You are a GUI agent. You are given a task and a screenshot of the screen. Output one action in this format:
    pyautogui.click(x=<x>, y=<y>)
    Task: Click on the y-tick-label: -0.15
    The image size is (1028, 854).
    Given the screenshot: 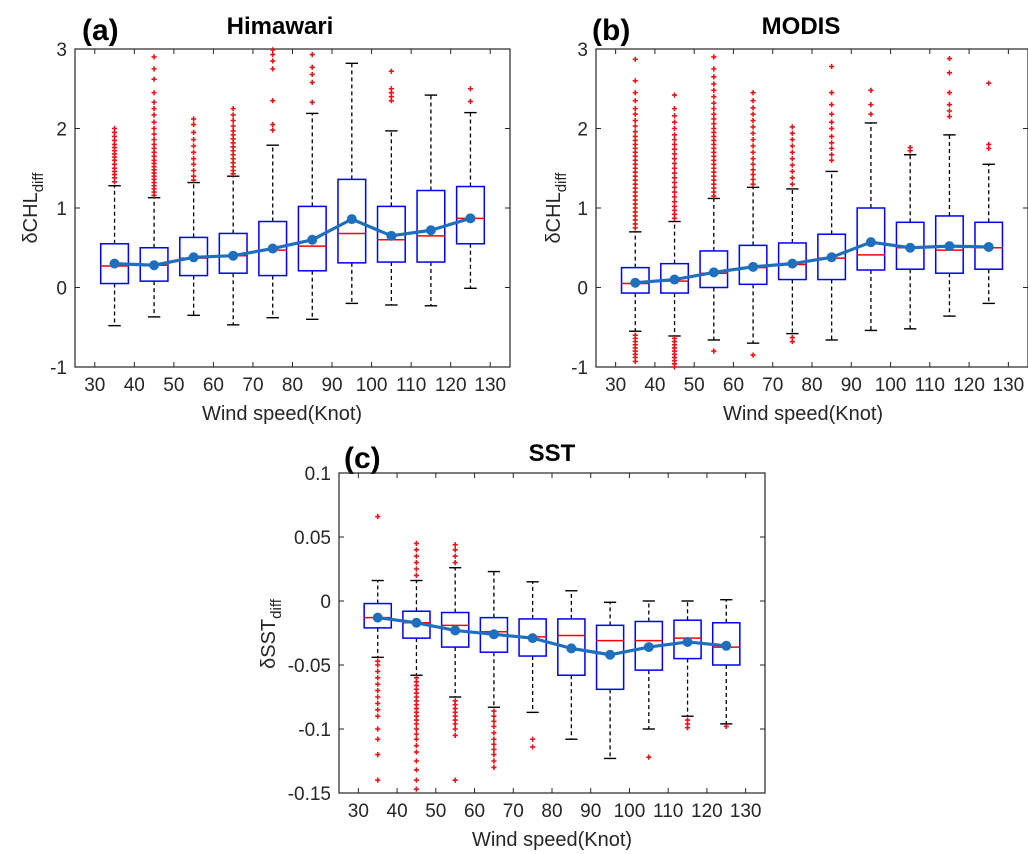 What is the action you would take?
    pyautogui.click(x=309, y=794)
    